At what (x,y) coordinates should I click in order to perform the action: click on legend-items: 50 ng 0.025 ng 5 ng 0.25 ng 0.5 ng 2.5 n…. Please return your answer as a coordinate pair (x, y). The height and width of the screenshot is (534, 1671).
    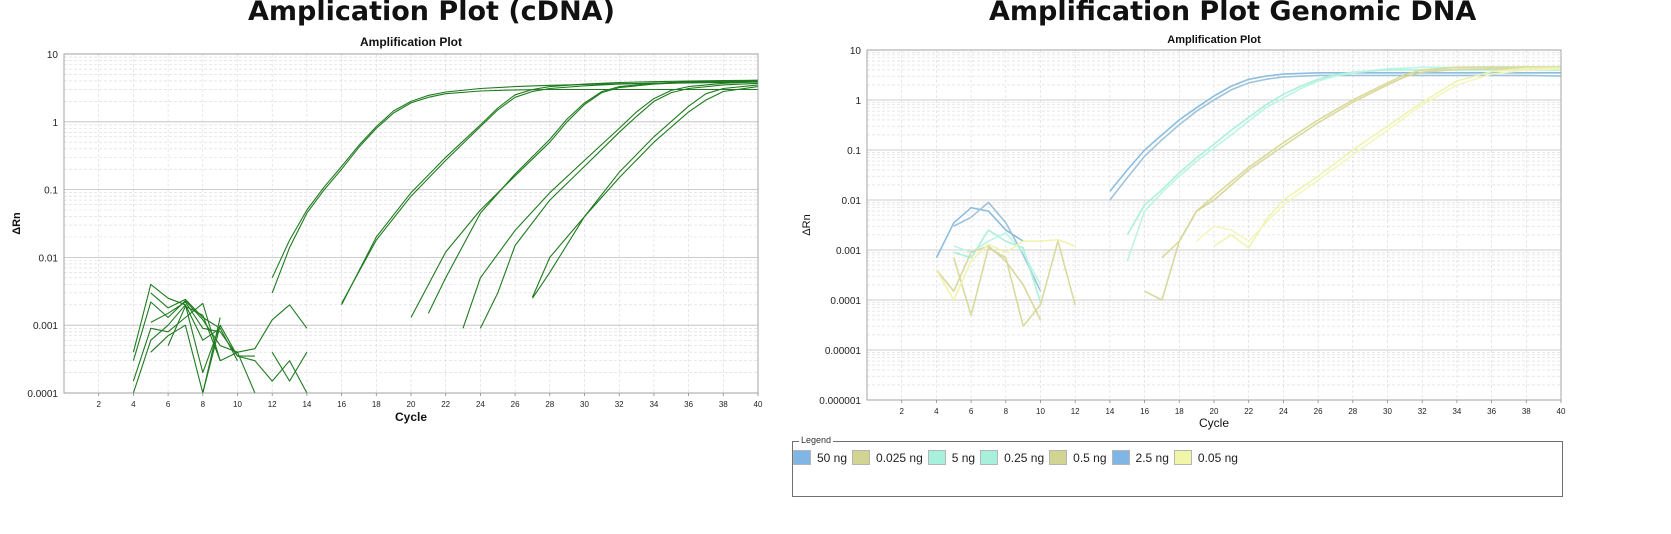
    Looking at the image, I should click on (1018, 457).